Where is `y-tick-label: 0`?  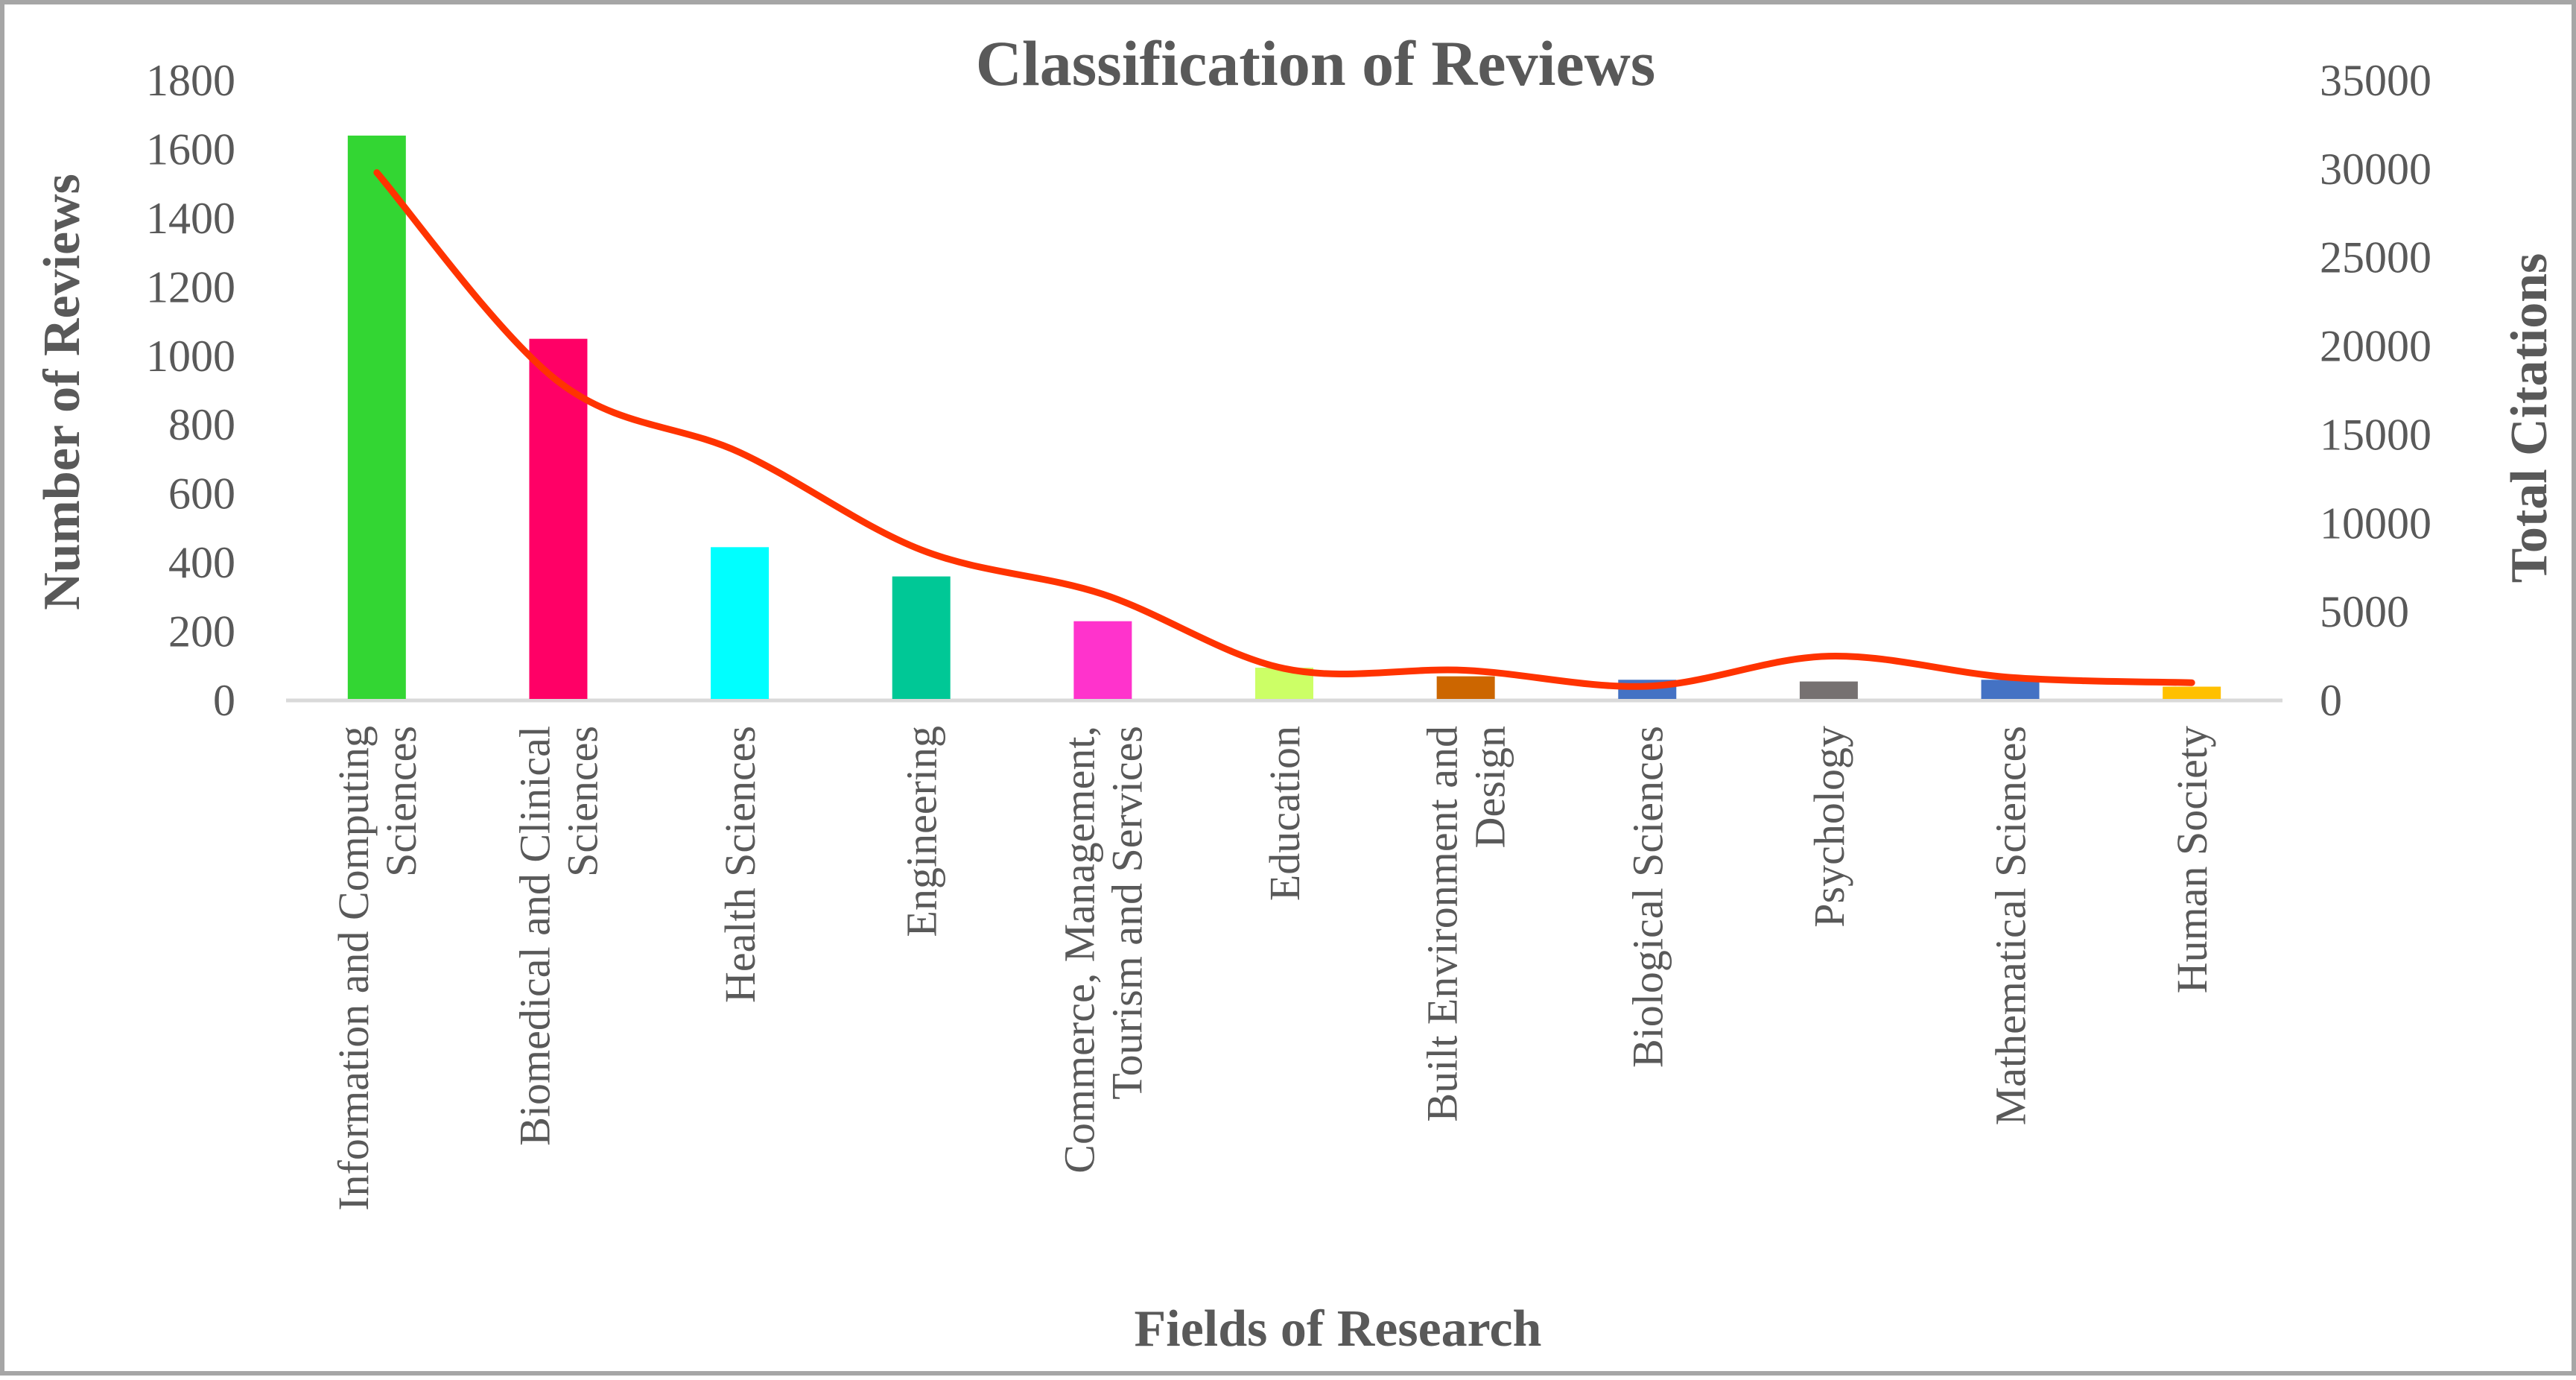
y-tick-label: 0 is located at coordinates (224, 701).